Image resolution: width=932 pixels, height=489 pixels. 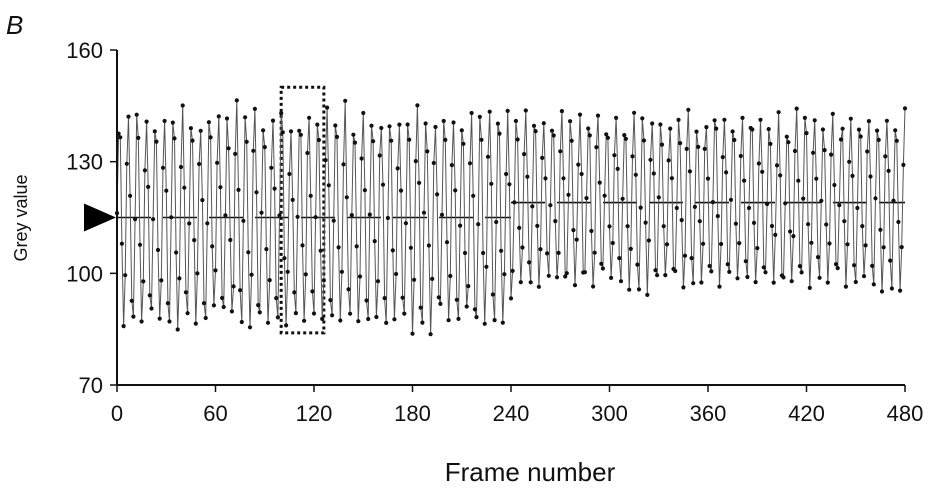 I want to click on arrow-triangle, so click(x=100, y=217).